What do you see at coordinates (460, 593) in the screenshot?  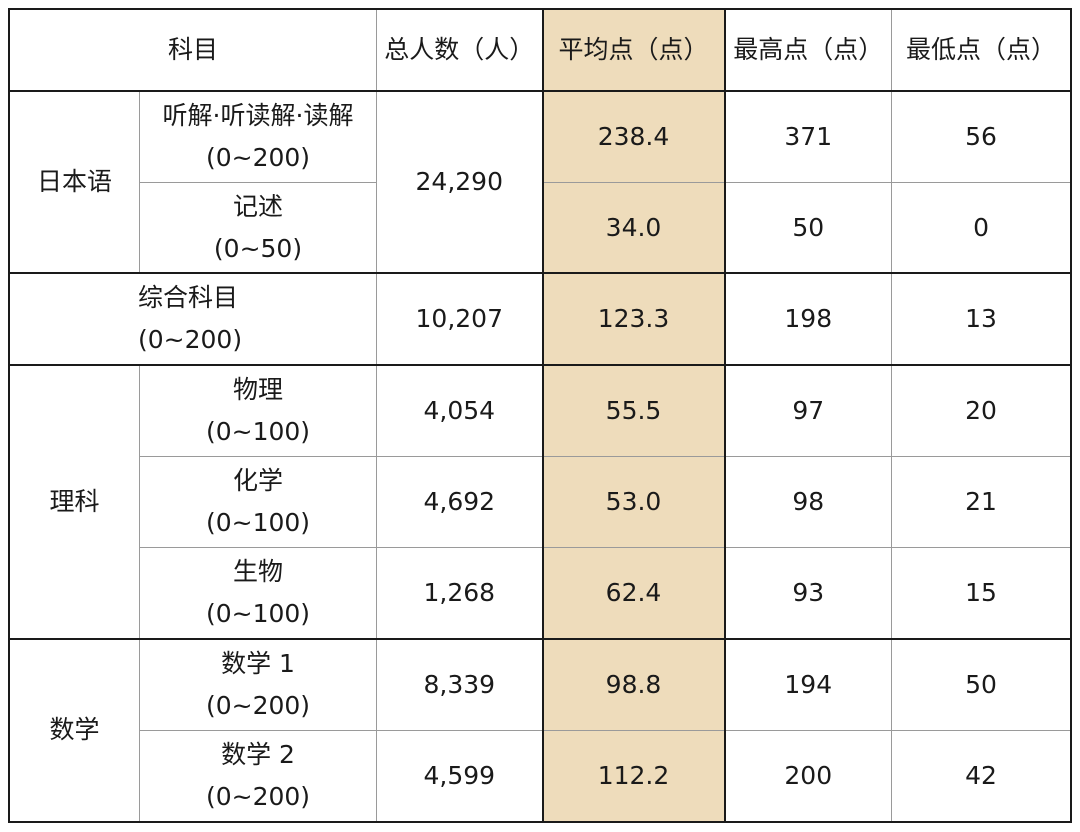 I see `examinees-cell: 1,268` at bounding box center [460, 593].